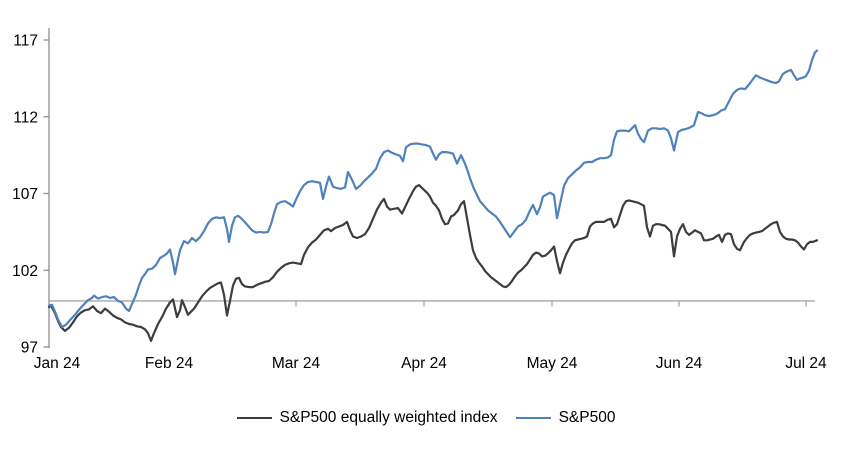  Describe the element at coordinates (424, 363) in the screenshot. I see `x-tick-label: Apr 24` at that location.